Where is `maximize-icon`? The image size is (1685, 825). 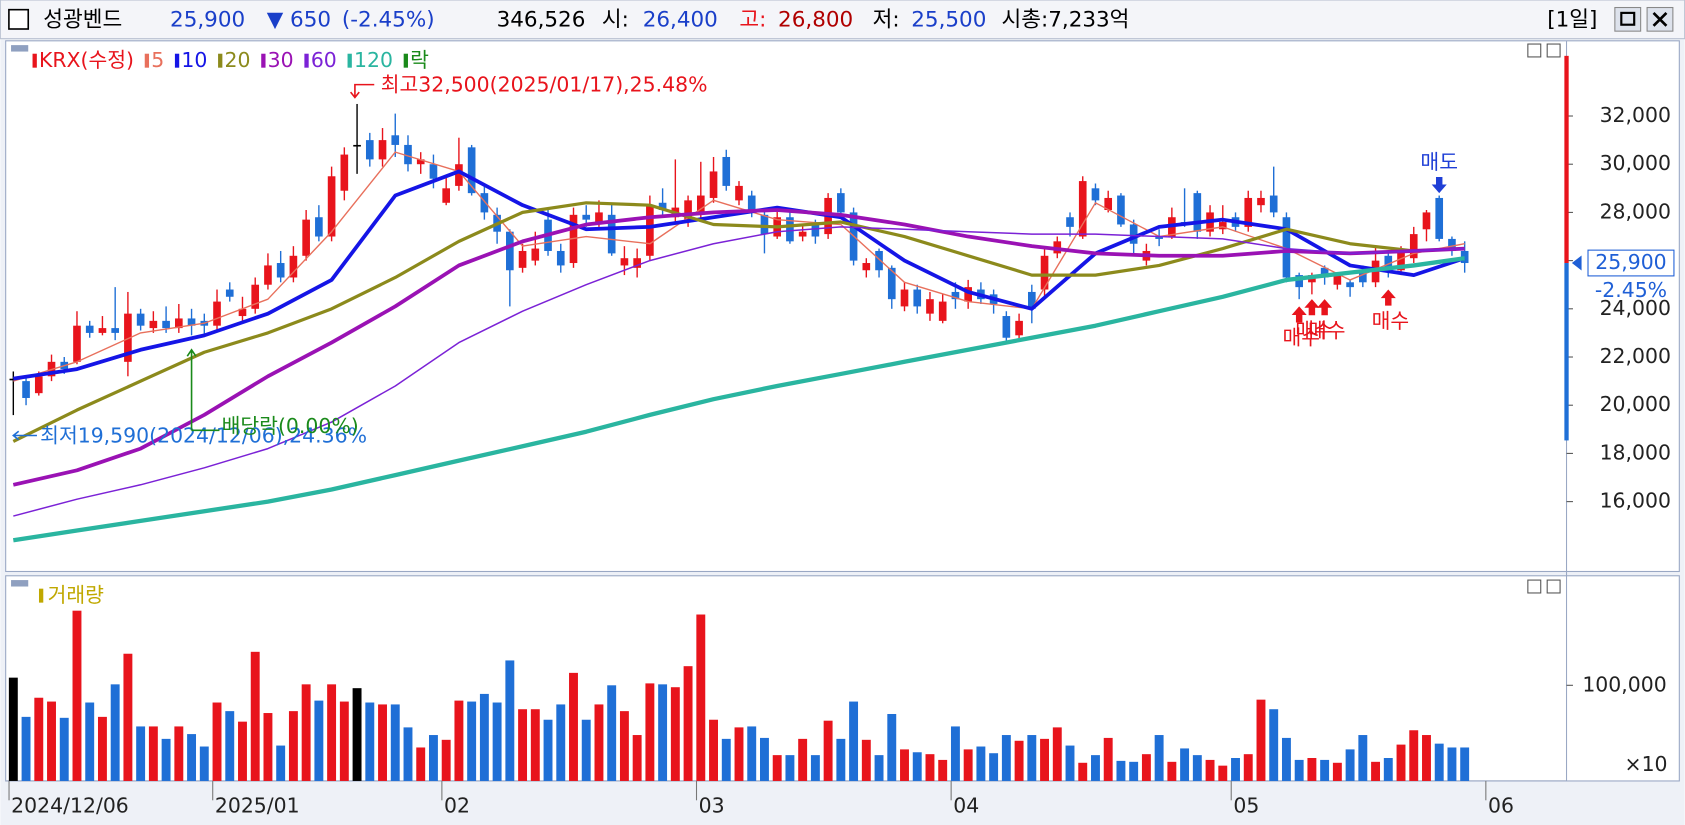 maximize-icon is located at coordinates (1628, 18).